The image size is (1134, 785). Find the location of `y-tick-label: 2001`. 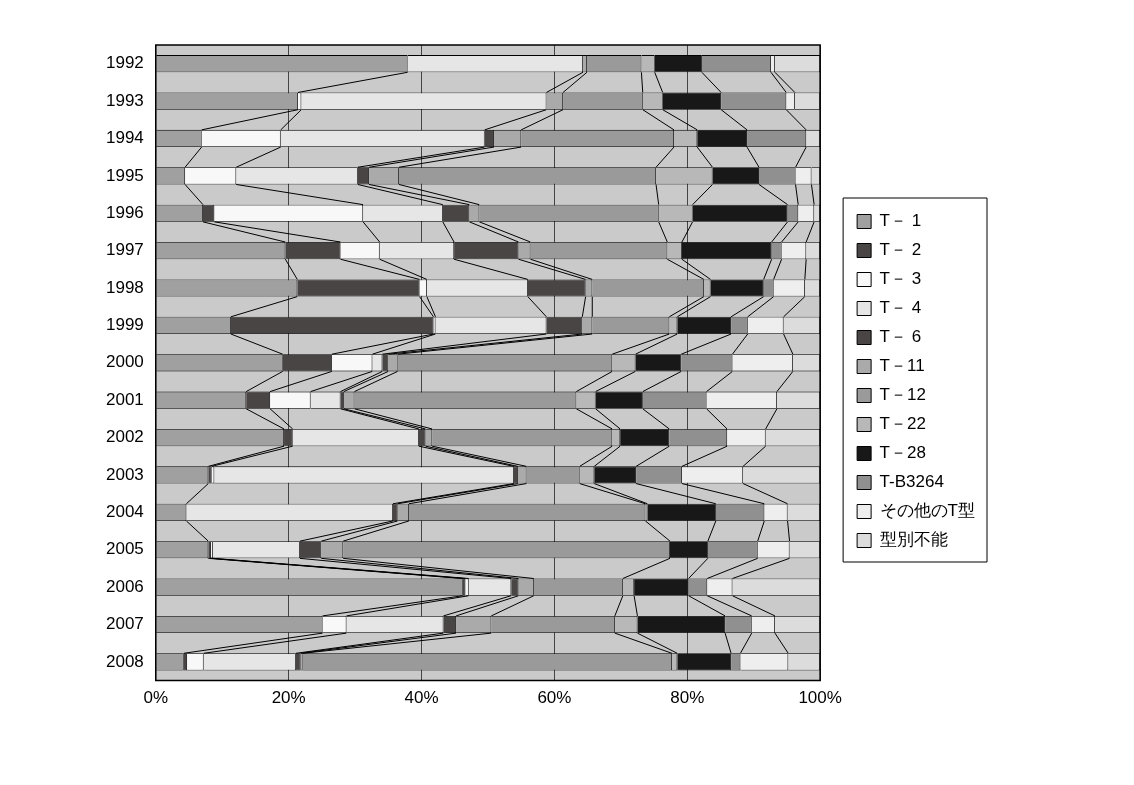

y-tick-label: 2001 is located at coordinates (124, 399).